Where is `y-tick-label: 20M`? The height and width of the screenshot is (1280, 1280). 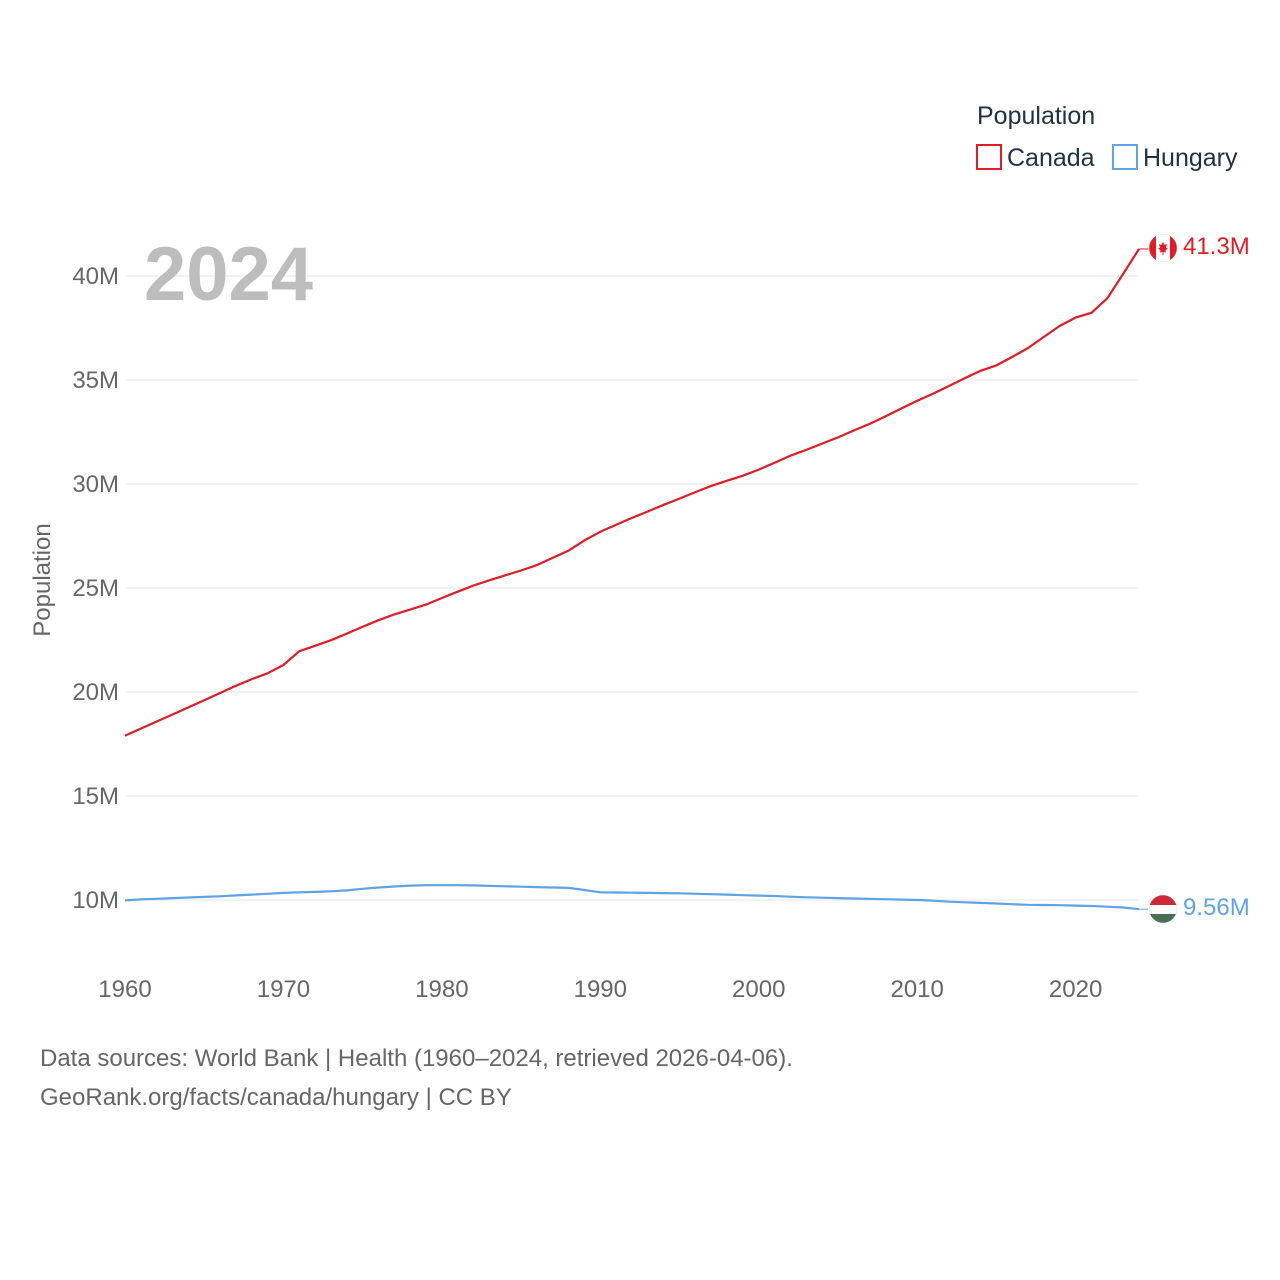
y-tick-label: 20M is located at coordinates (95, 692).